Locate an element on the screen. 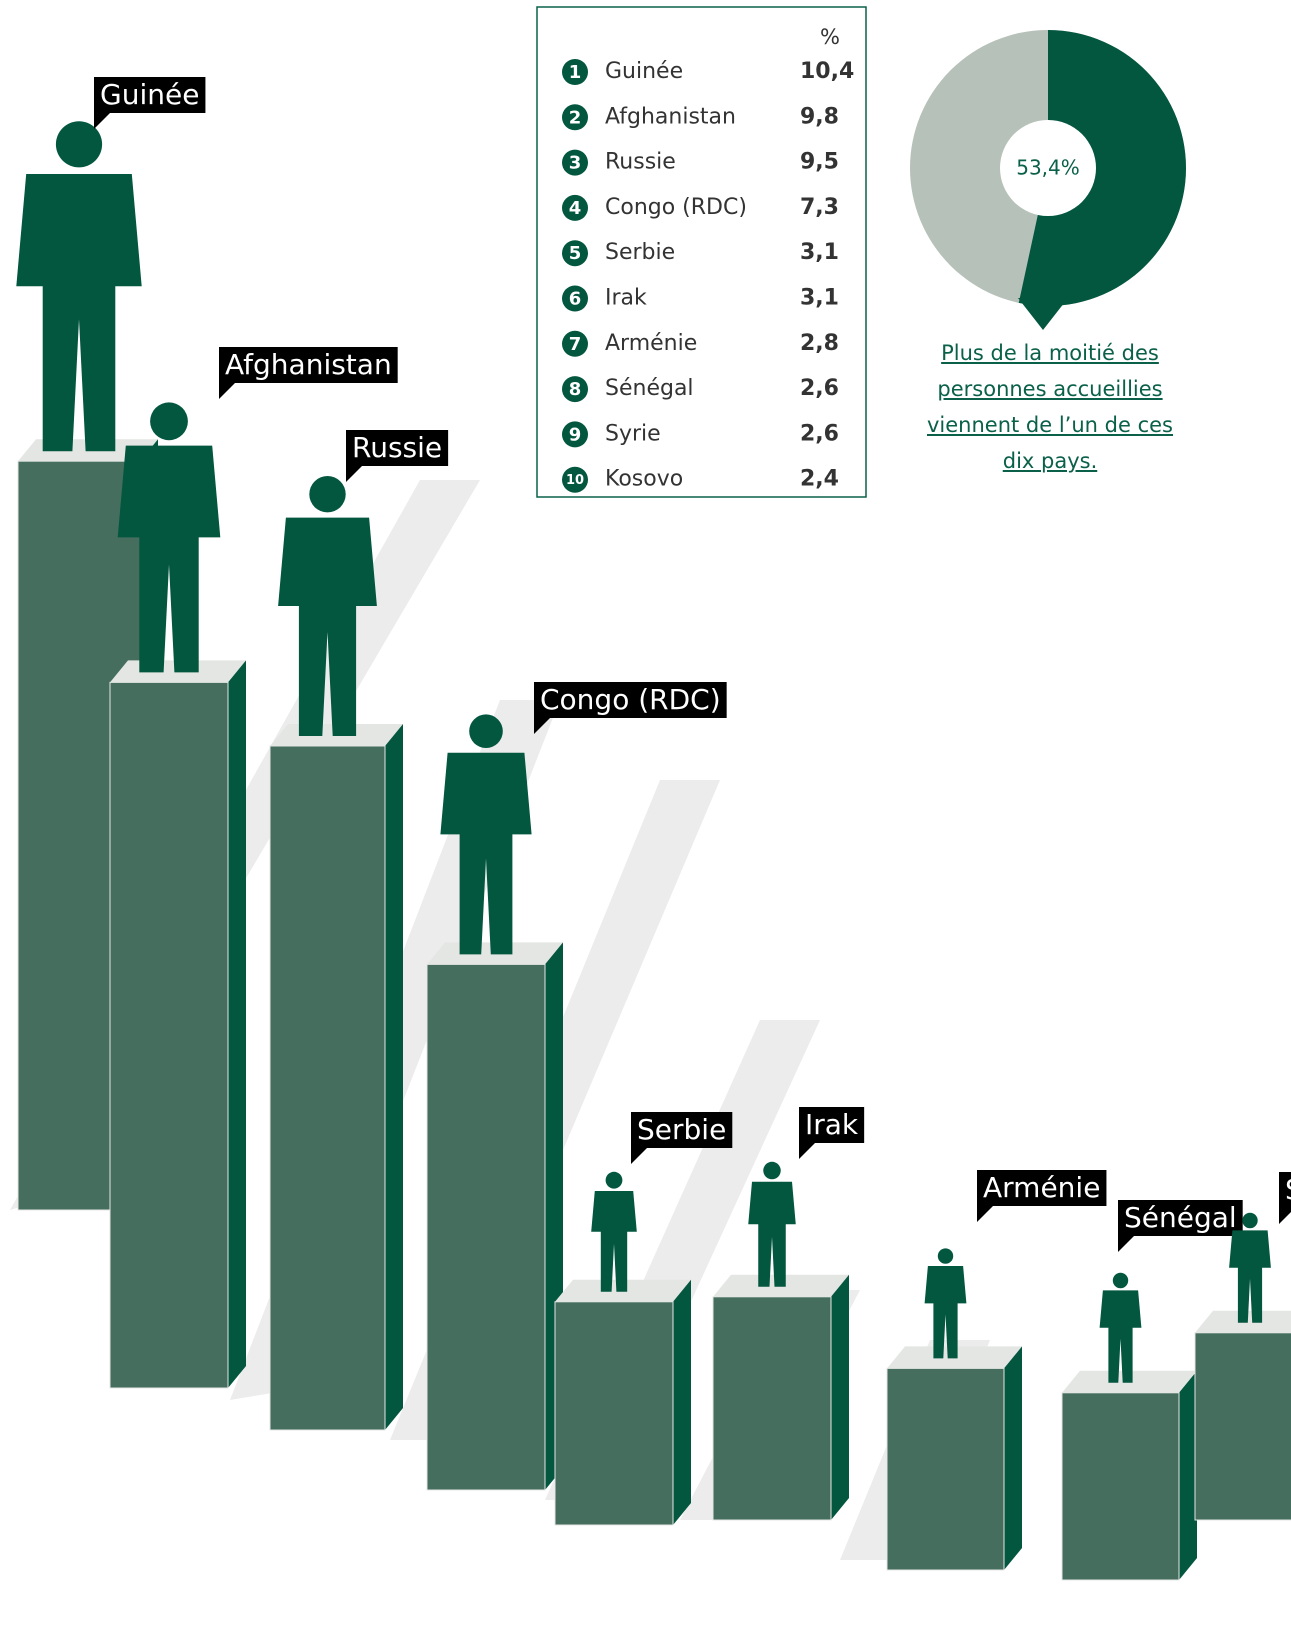 This screenshot has height=1646, width=1291. bar-label: Russie is located at coordinates (397, 447).